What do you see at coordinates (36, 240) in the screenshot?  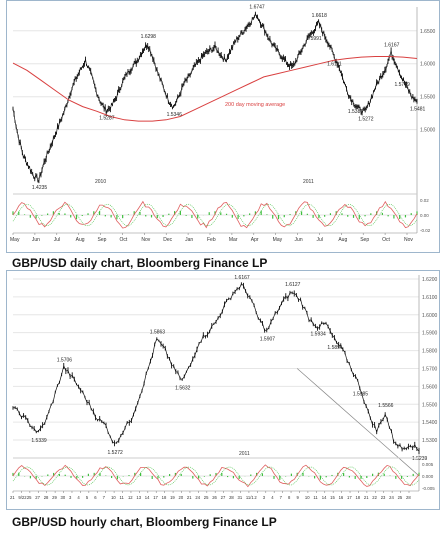 I see `x-tick-label: Jun` at bounding box center [36, 240].